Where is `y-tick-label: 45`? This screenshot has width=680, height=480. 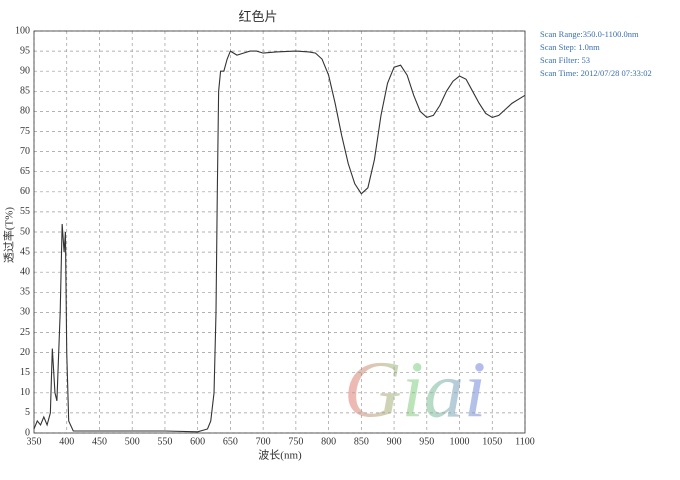 y-tick-label: 45 is located at coordinates (25, 251).